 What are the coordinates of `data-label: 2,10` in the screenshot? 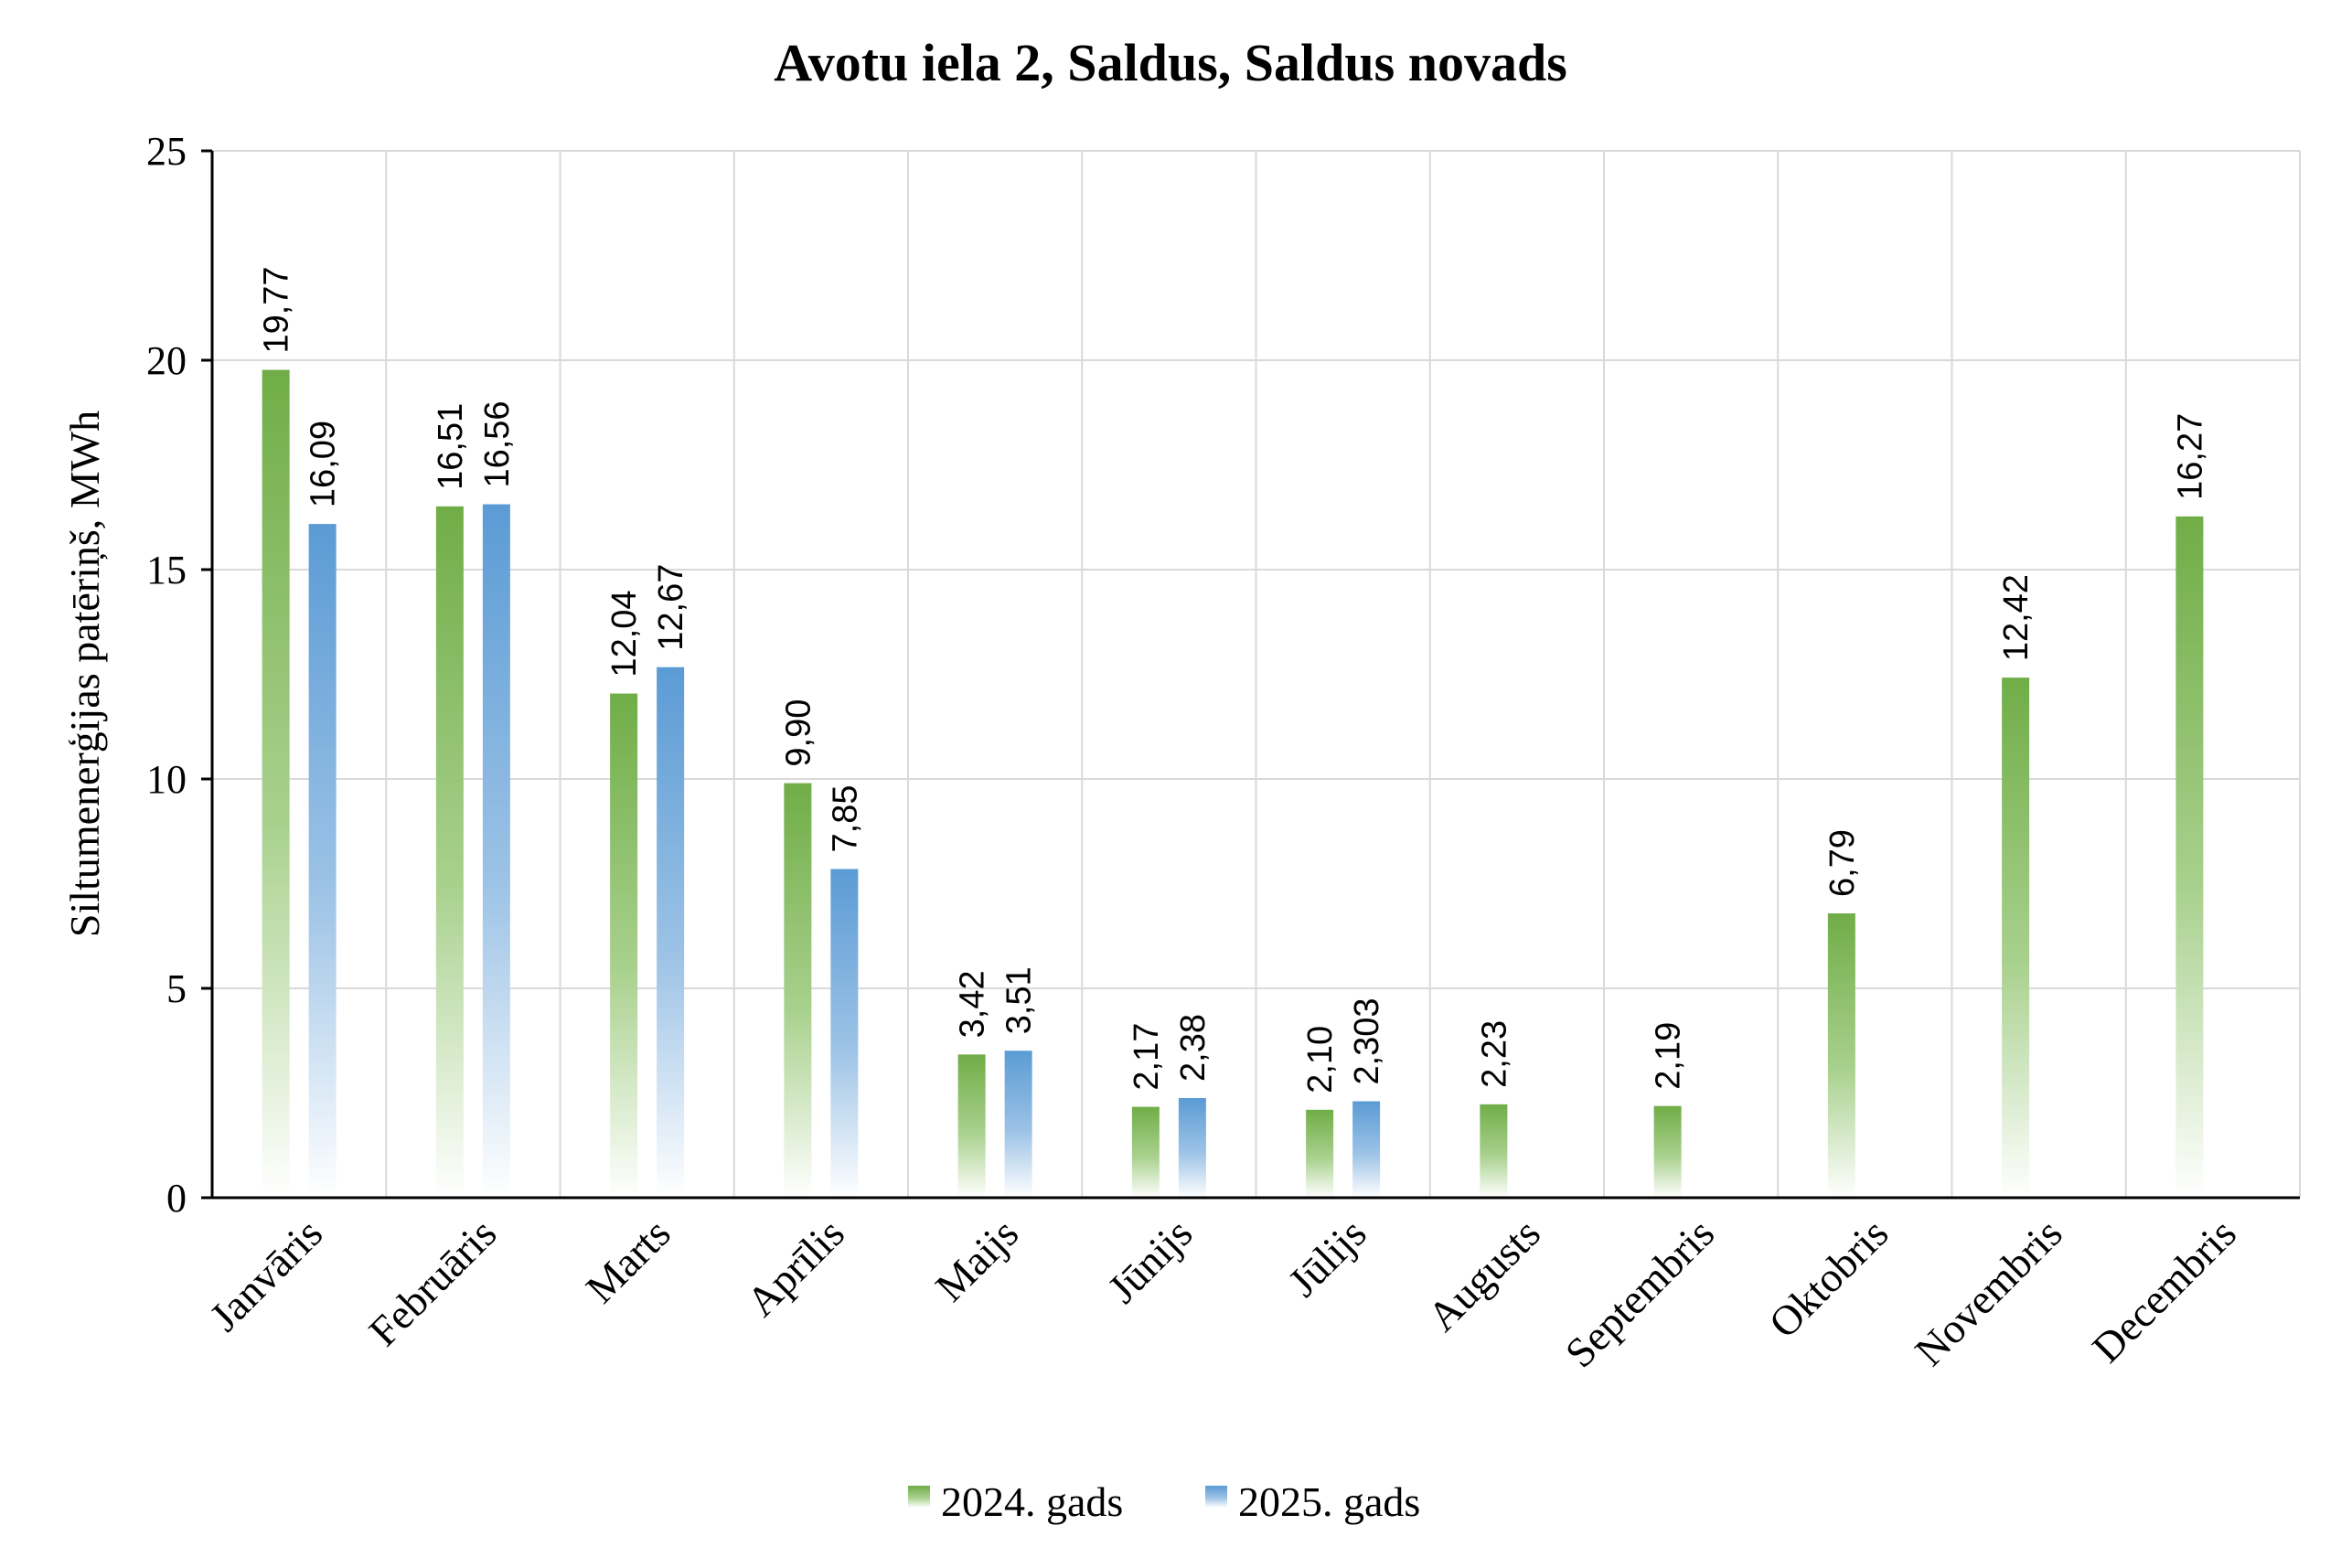 It's located at (1321, 1059).